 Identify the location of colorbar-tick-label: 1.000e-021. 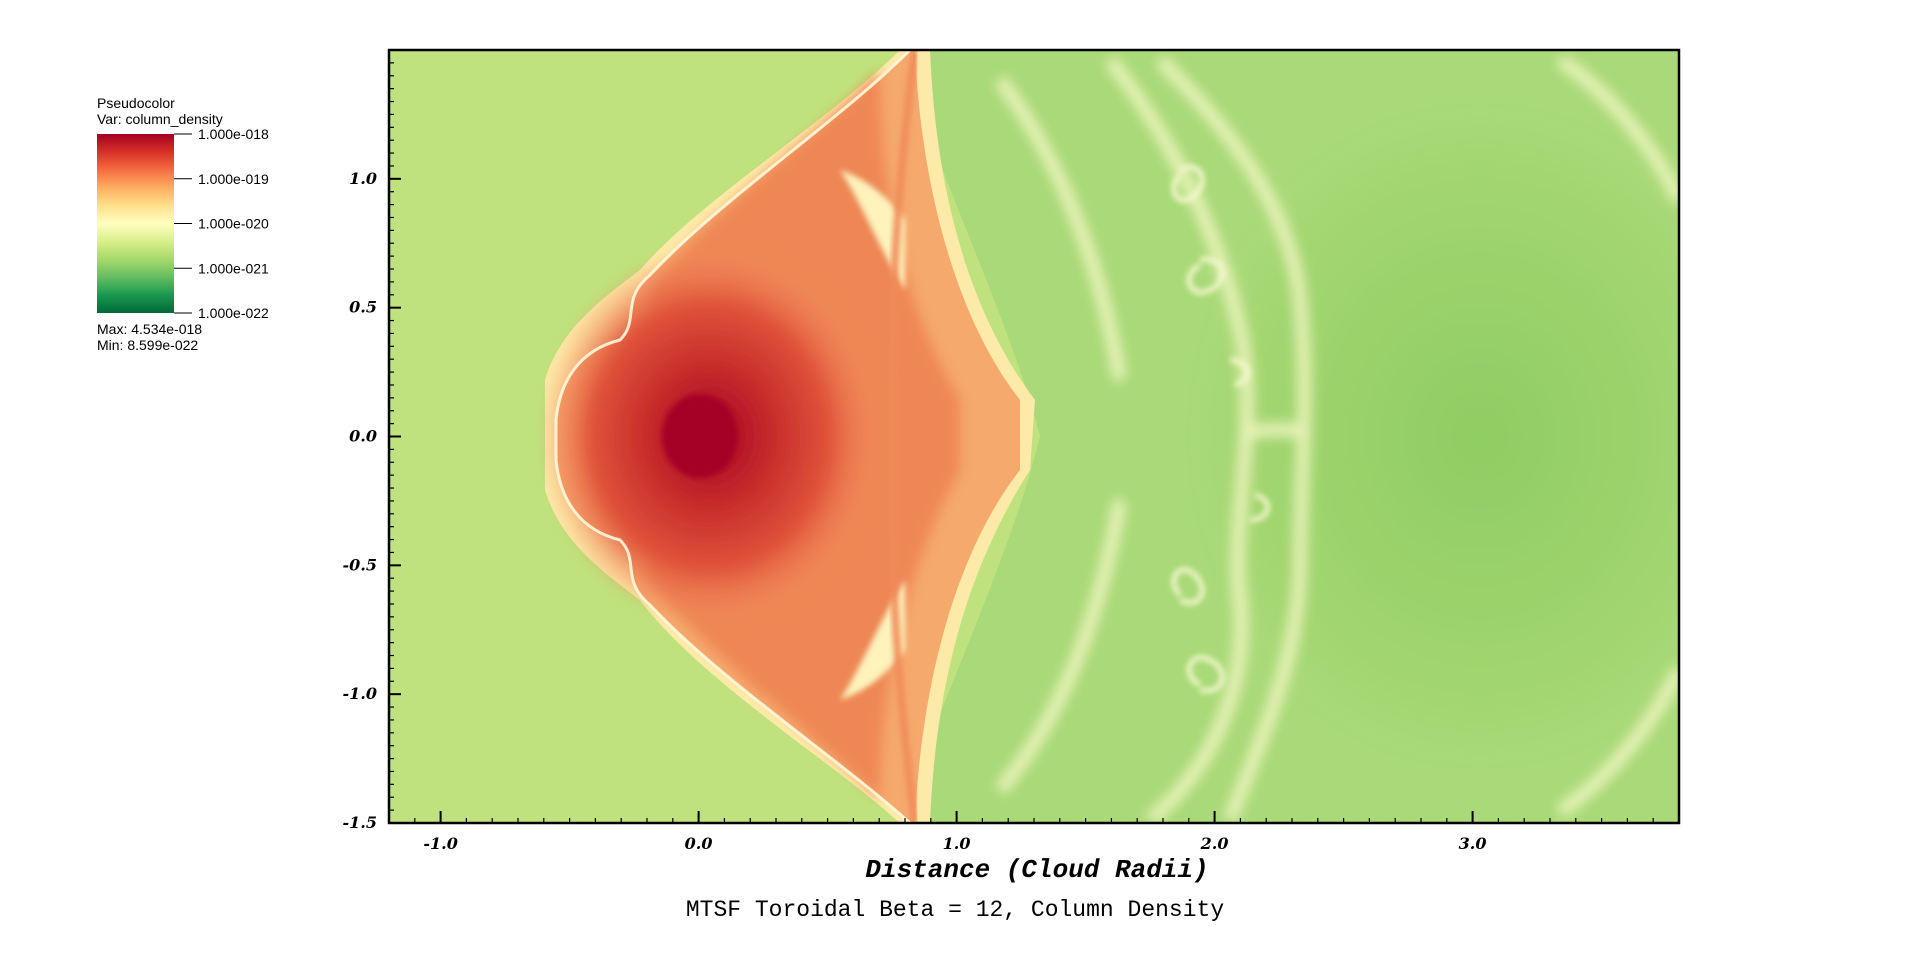
(233, 268).